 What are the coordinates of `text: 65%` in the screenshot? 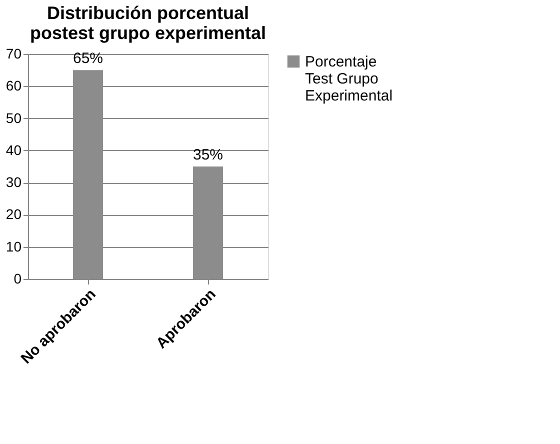 It's located at (88, 59).